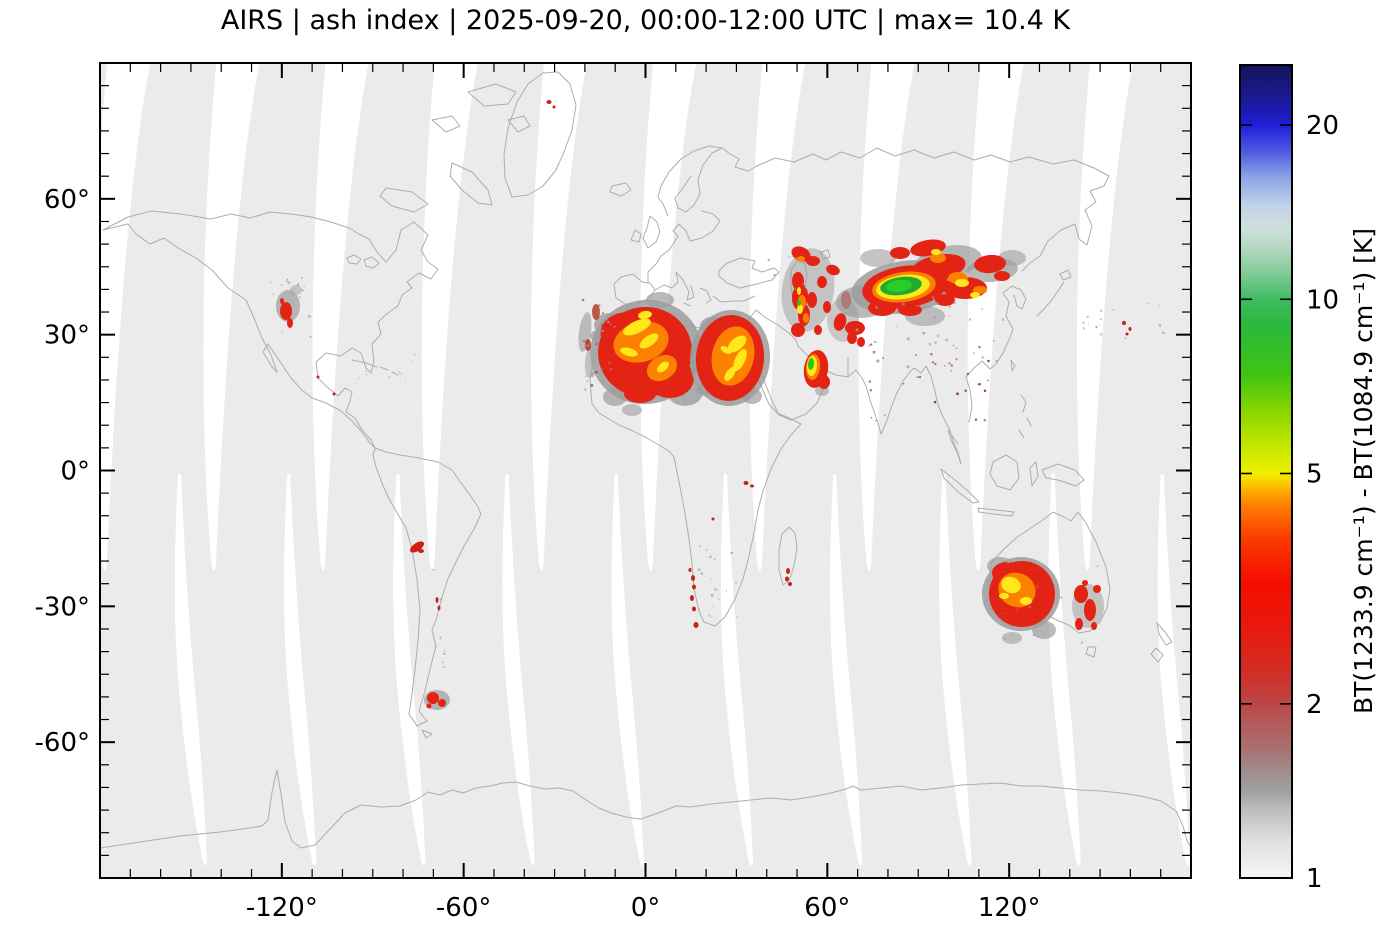 The image size is (1400, 930). Describe the element at coordinates (823, 296) in the screenshot. I see `ash-region-anatolia-caucasus-iran` at that location.